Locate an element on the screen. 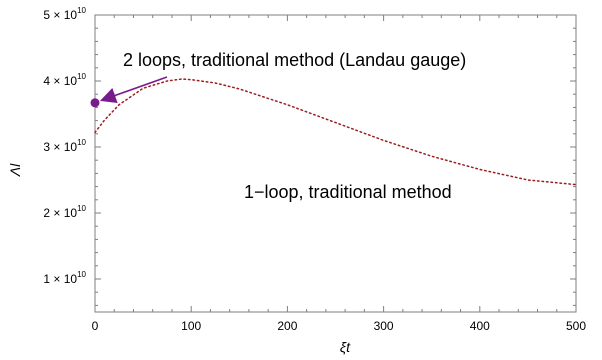  series-2-loop-point is located at coordinates (95, 103).